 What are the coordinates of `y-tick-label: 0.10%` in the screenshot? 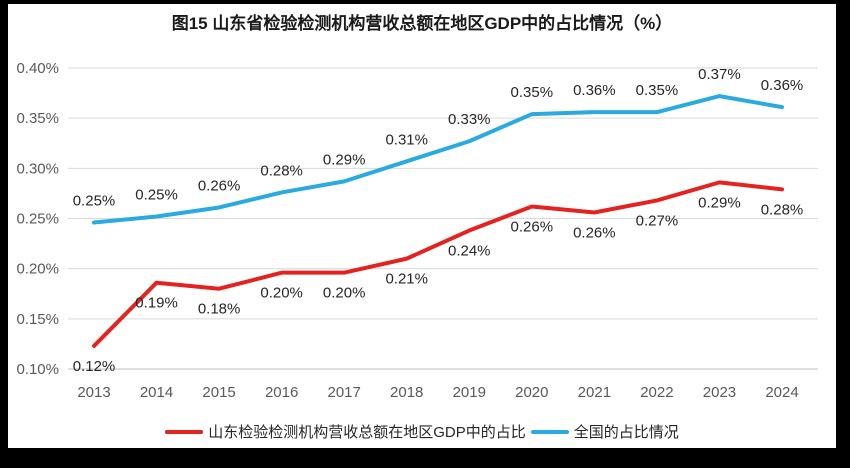 It's located at (37, 369).